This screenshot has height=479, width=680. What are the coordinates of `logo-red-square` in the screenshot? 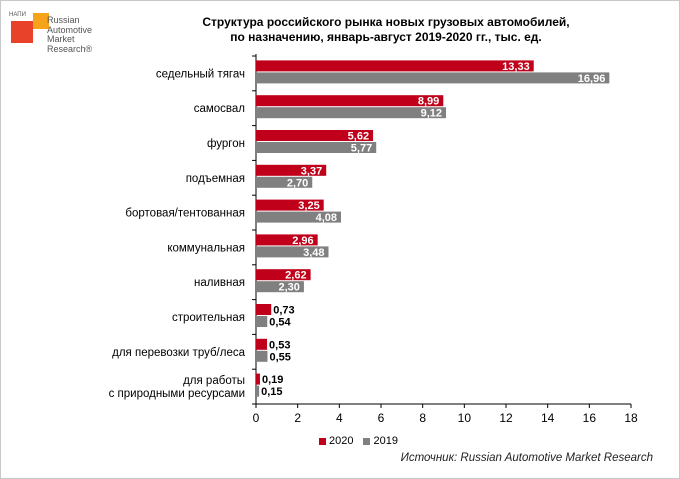 It's located at (22, 32).